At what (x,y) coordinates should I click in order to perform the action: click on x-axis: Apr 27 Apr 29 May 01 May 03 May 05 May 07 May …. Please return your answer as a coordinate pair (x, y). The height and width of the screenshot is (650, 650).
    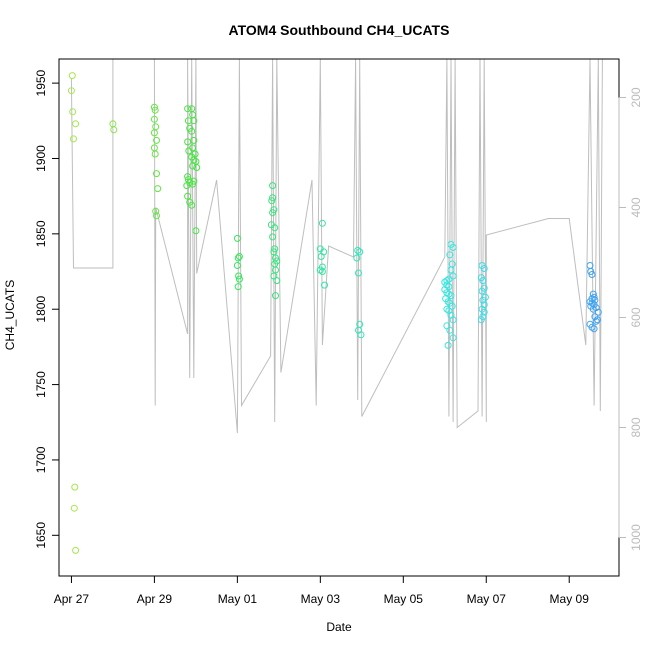
    Looking at the image, I should click on (322, 590).